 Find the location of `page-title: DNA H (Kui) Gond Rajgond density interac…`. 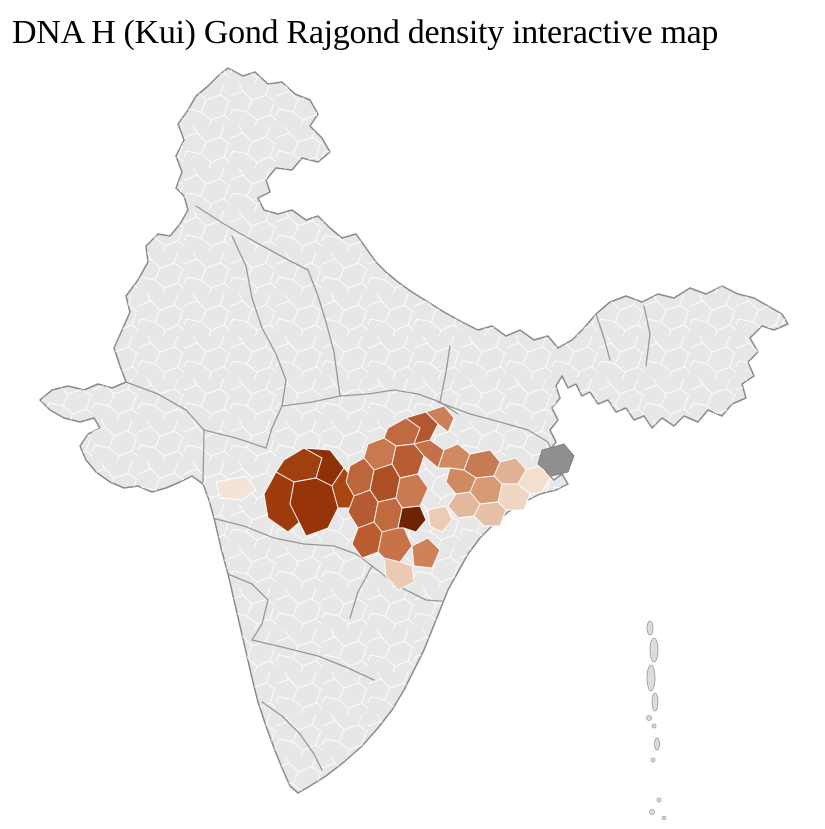

page-title: DNA H (Kui) Gond Rajgond density interac… is located at coordinates (365, 32).